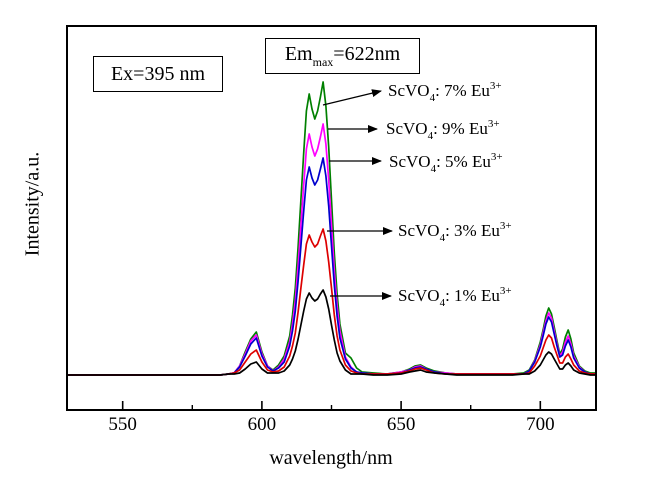  I want to click on x-axis-title: wavelength/nm, so click(331, 458).